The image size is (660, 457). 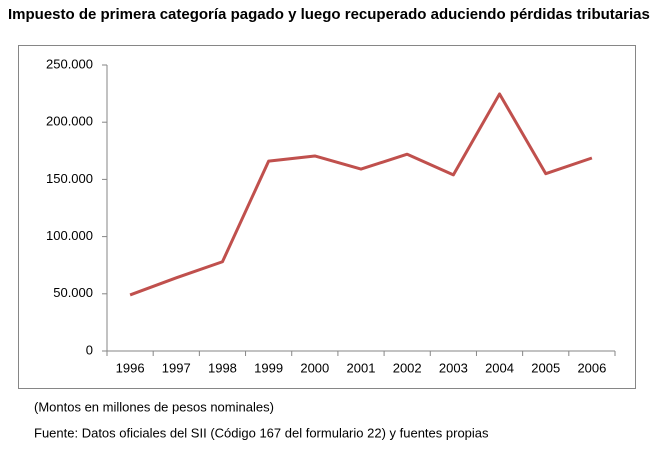 I want to click on y-tick-label: 50.000, so click(x=73, y=292).